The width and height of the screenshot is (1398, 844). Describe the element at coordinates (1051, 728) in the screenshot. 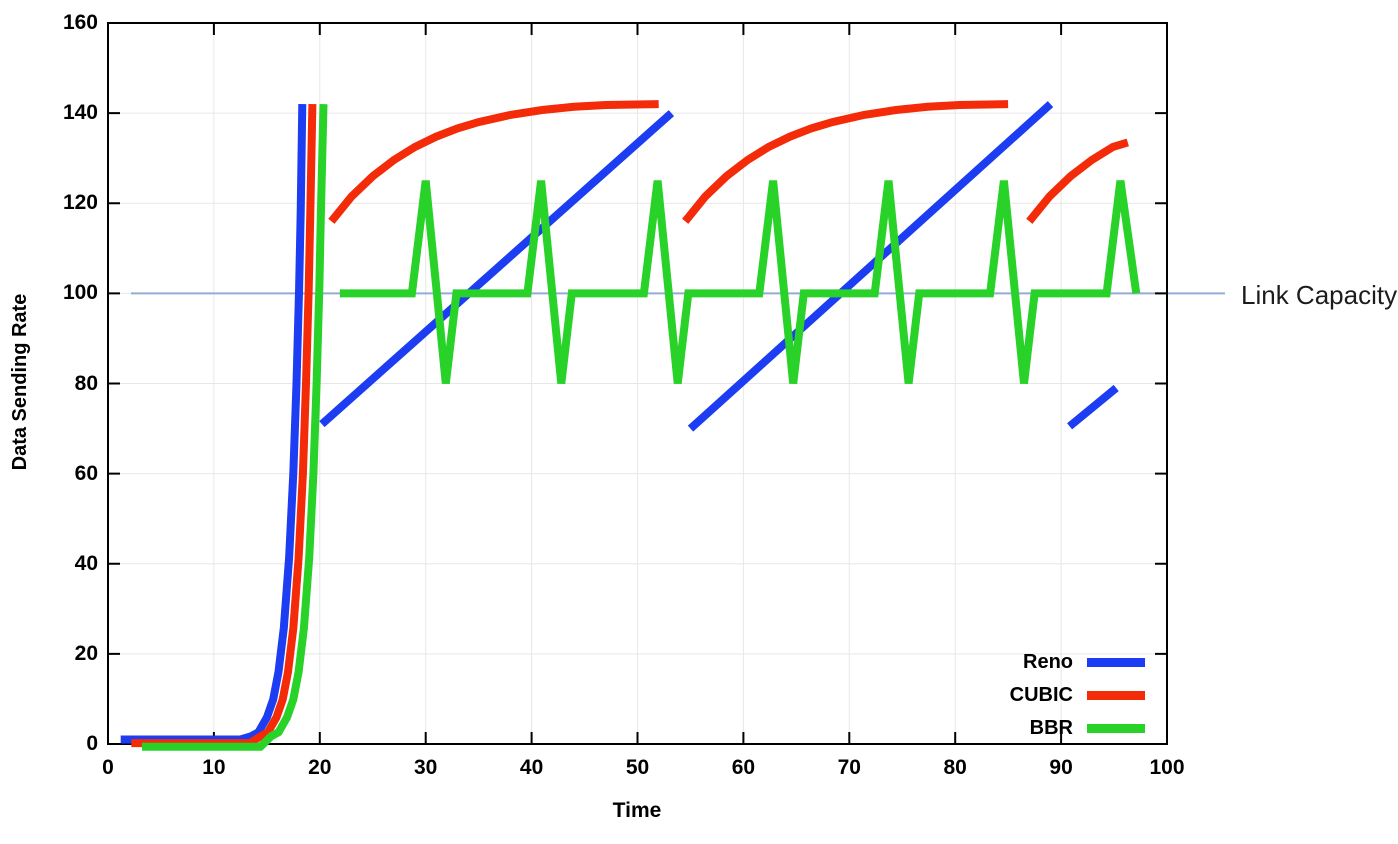

I see `legend-label-bbr: BBR` at that location.